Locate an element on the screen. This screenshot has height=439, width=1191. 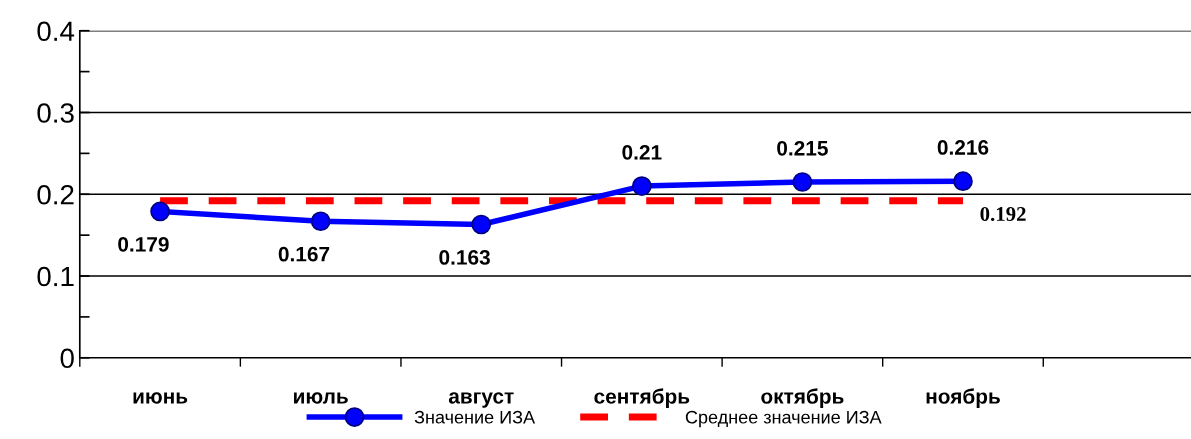
data-label: 0.163 is located at coordinates (464, 257).